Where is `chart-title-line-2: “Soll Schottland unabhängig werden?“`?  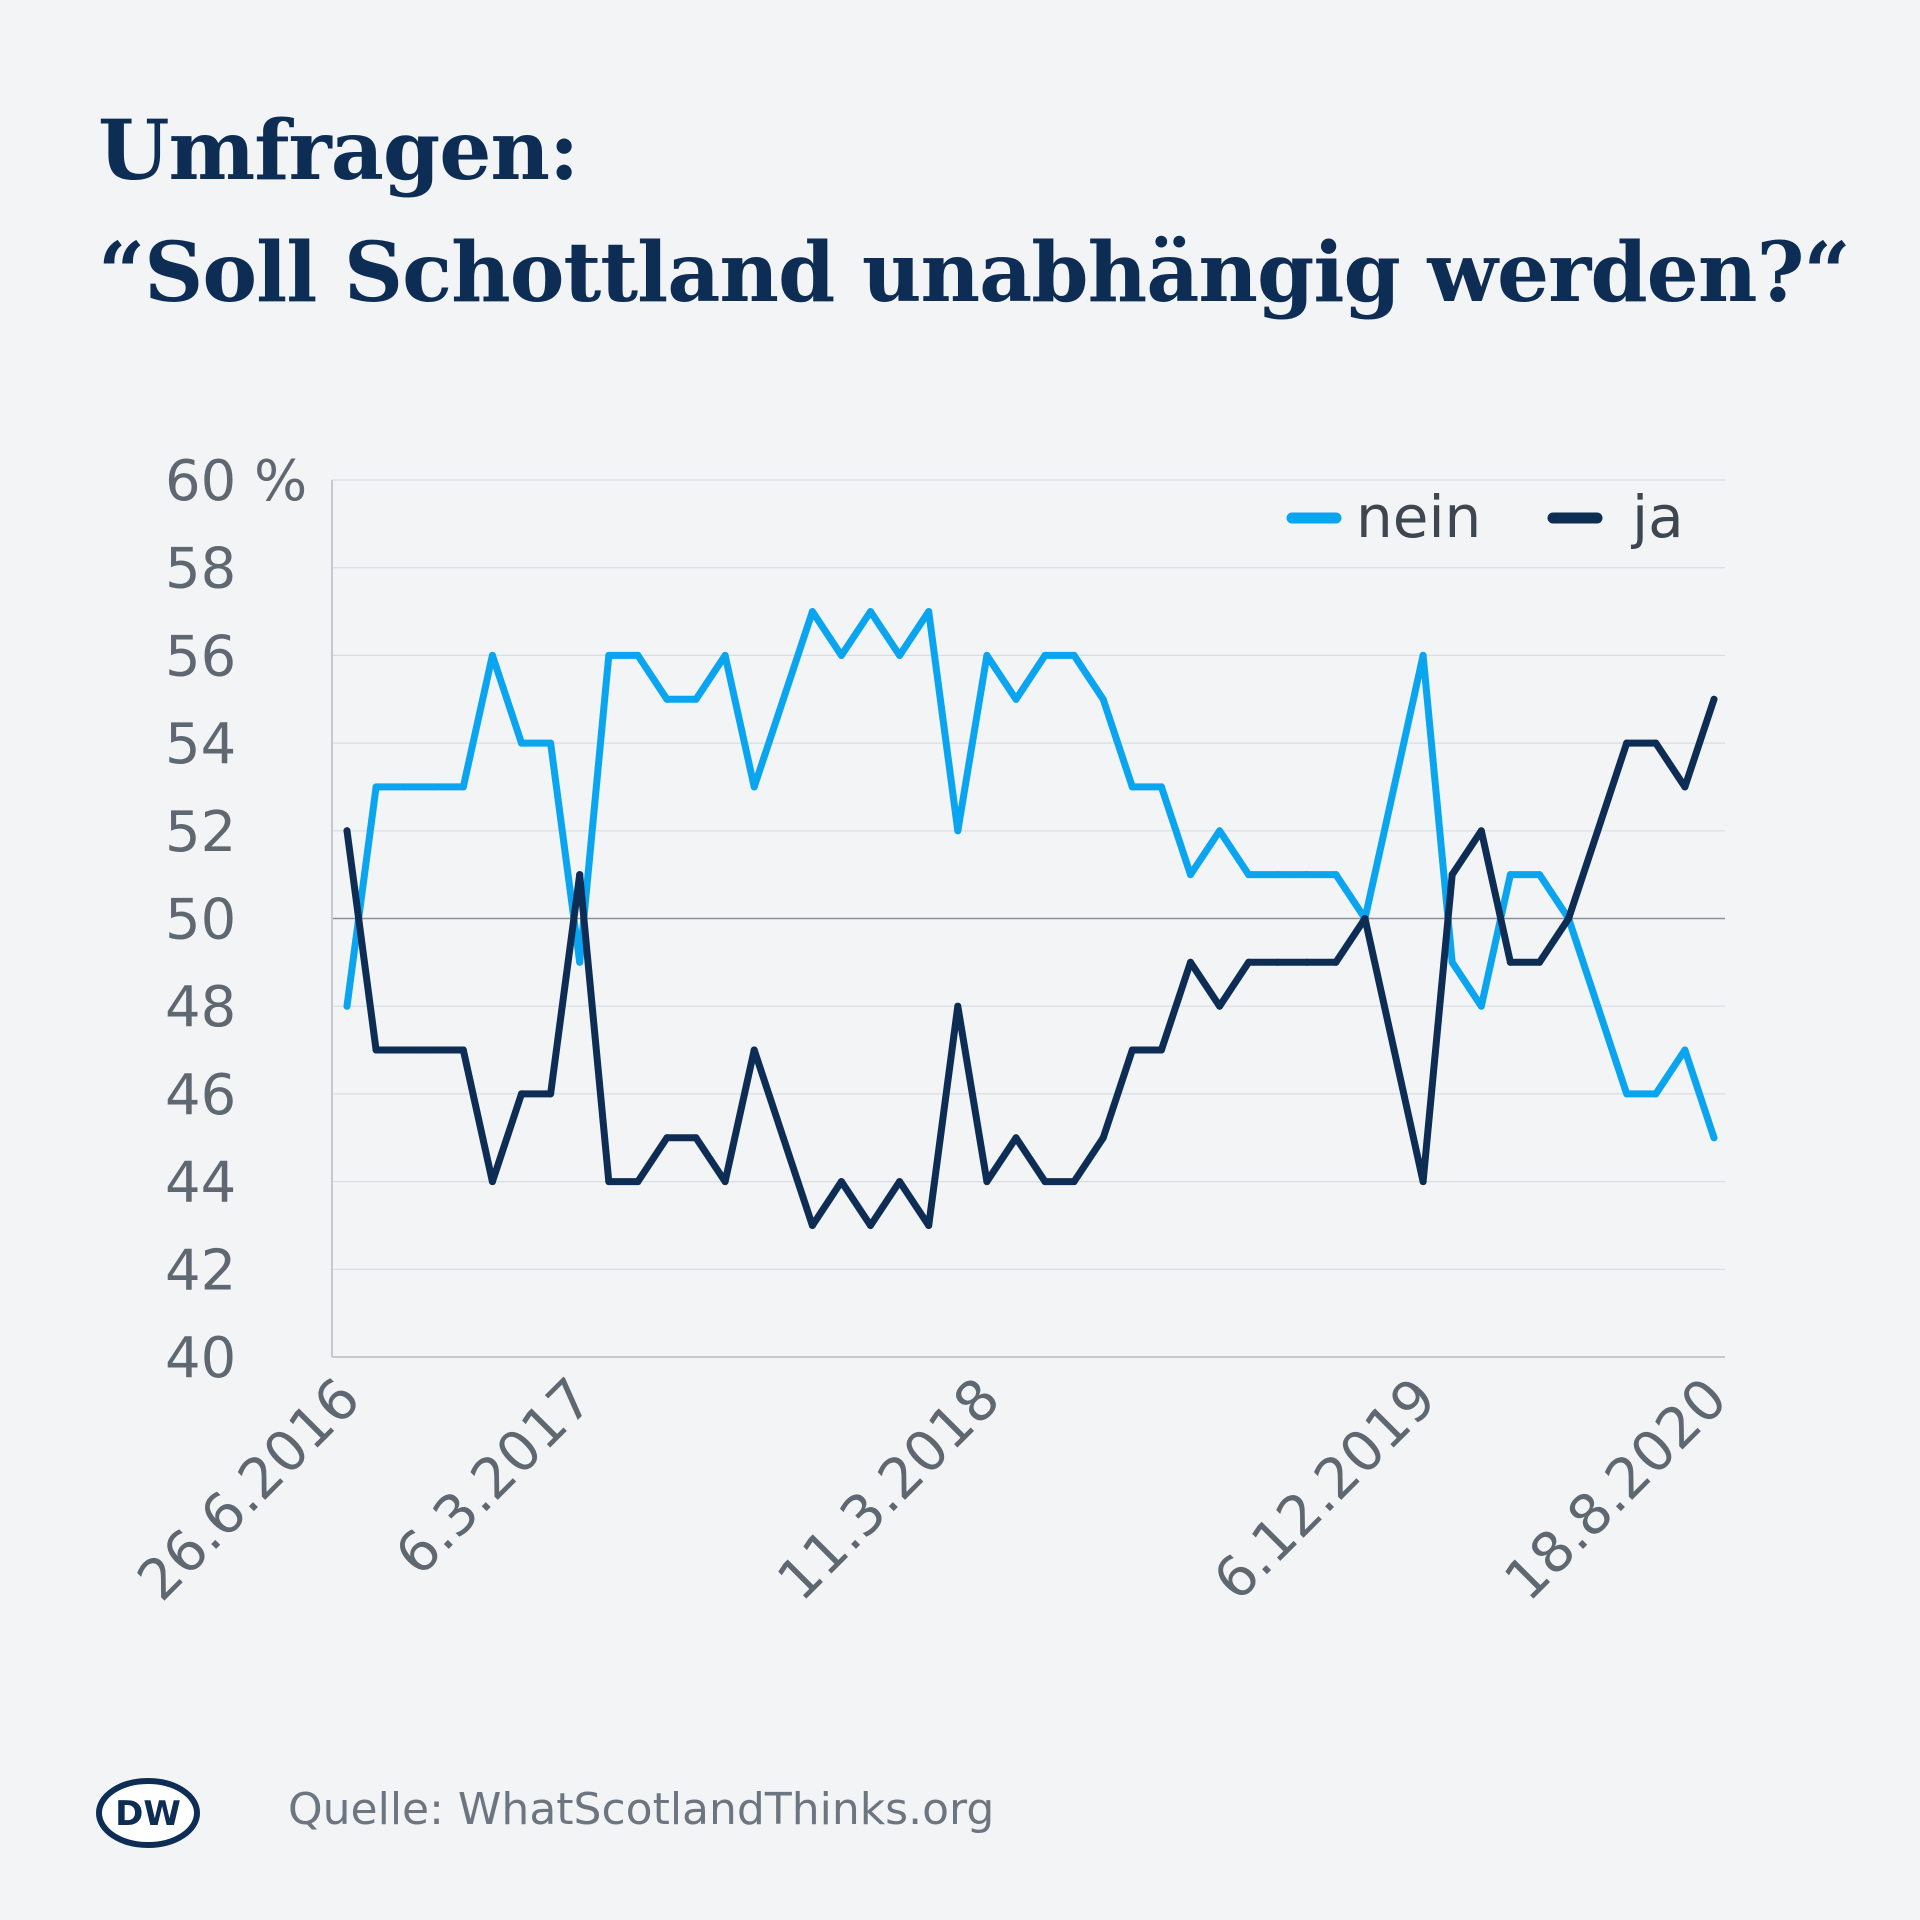
chart-title-line-2: “Soll Schottland unabhängig werden?“ is located at coordinates (974, 273).